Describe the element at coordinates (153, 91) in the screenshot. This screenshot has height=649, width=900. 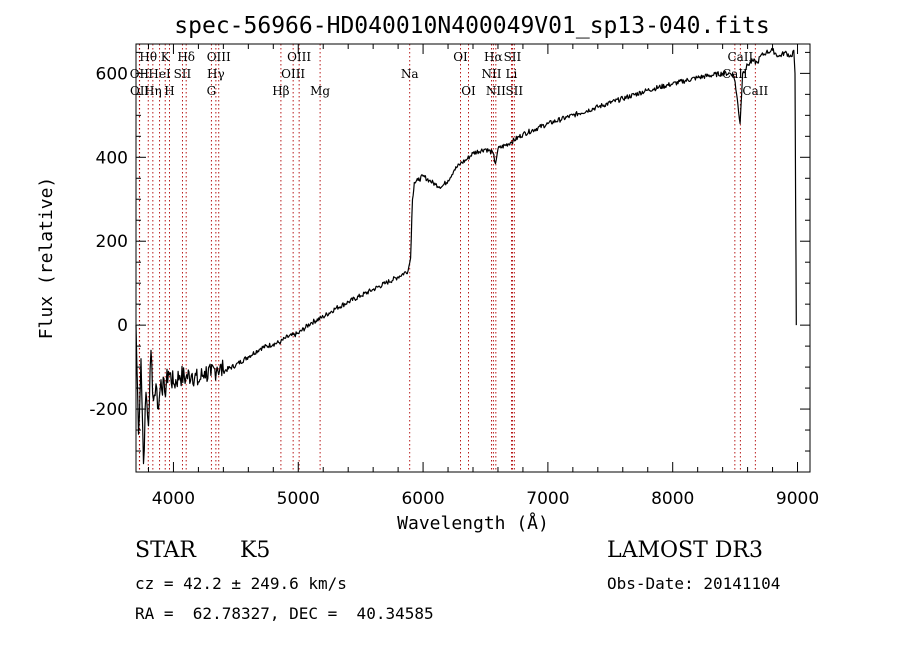
I see `spectral-line-label: Hη` at that location.